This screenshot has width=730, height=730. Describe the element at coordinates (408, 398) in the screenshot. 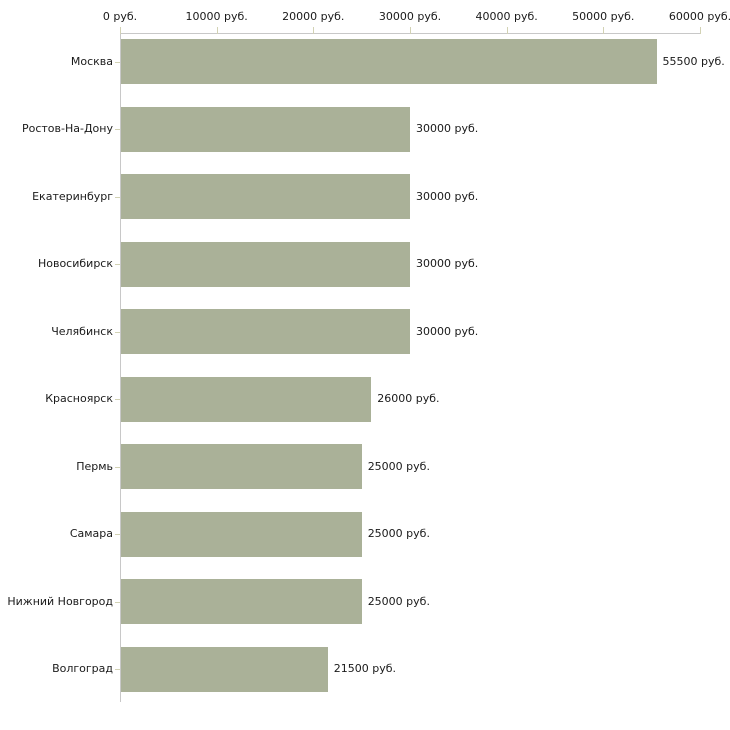

I see `bar-value-label: 26000 руб.` at that location.